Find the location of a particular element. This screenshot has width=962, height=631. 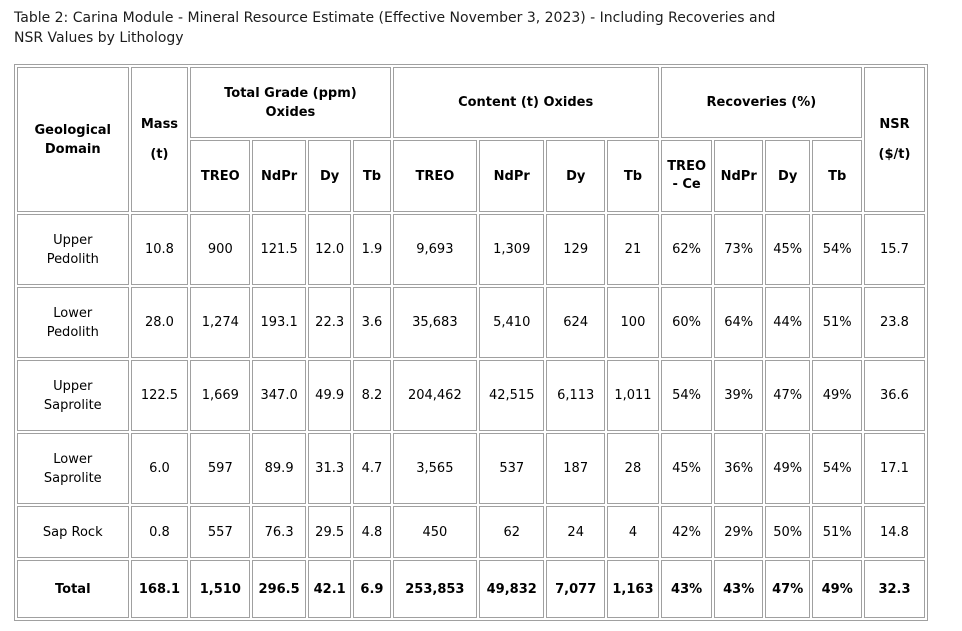

cell-mass: 122.5 is located at coordinates (159, 395).